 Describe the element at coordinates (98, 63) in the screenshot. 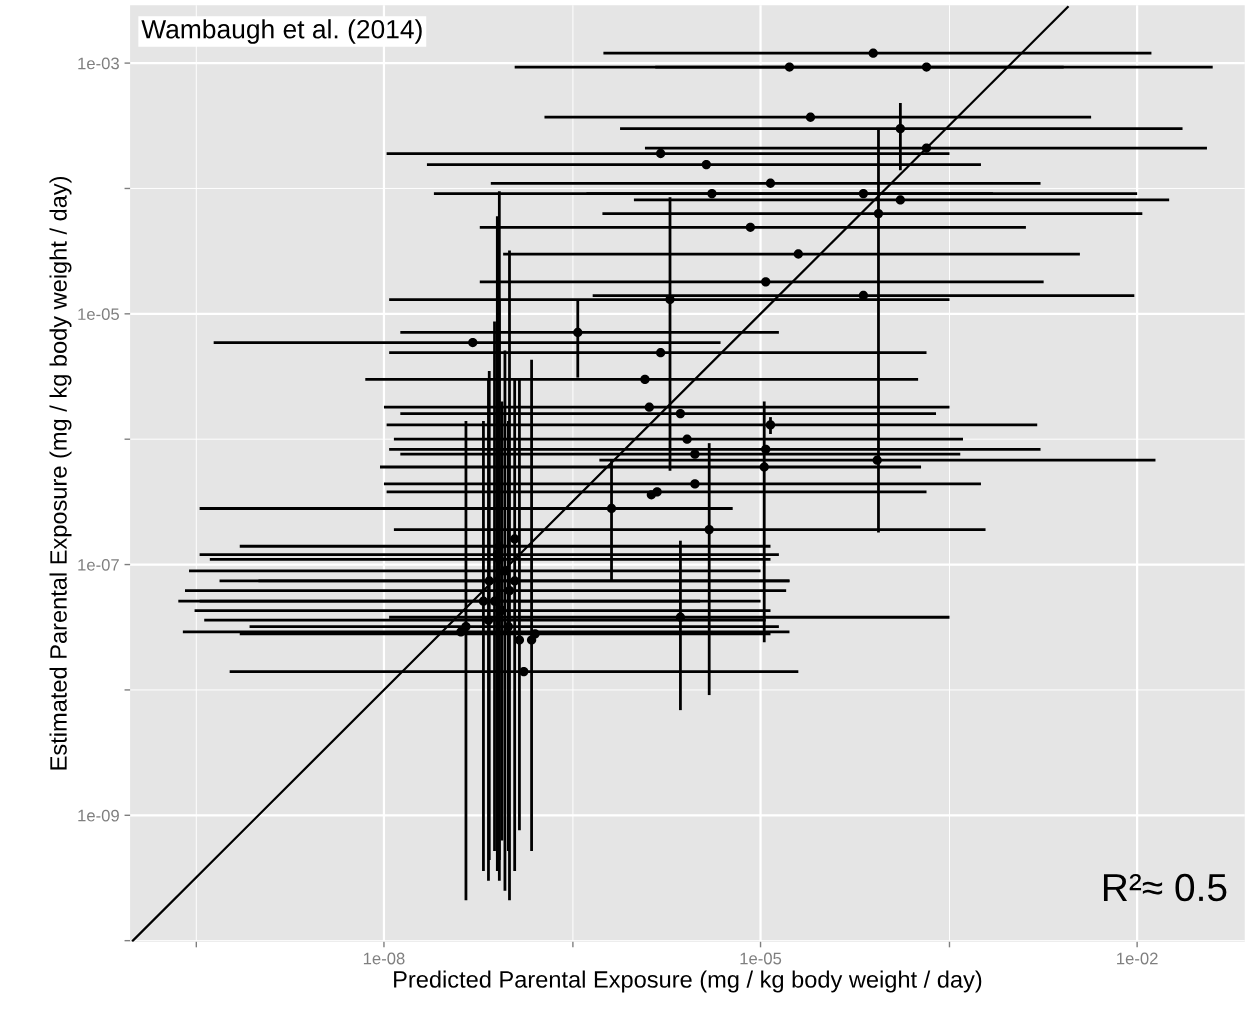

I see `y-tick-label: 1e-03` at that location.